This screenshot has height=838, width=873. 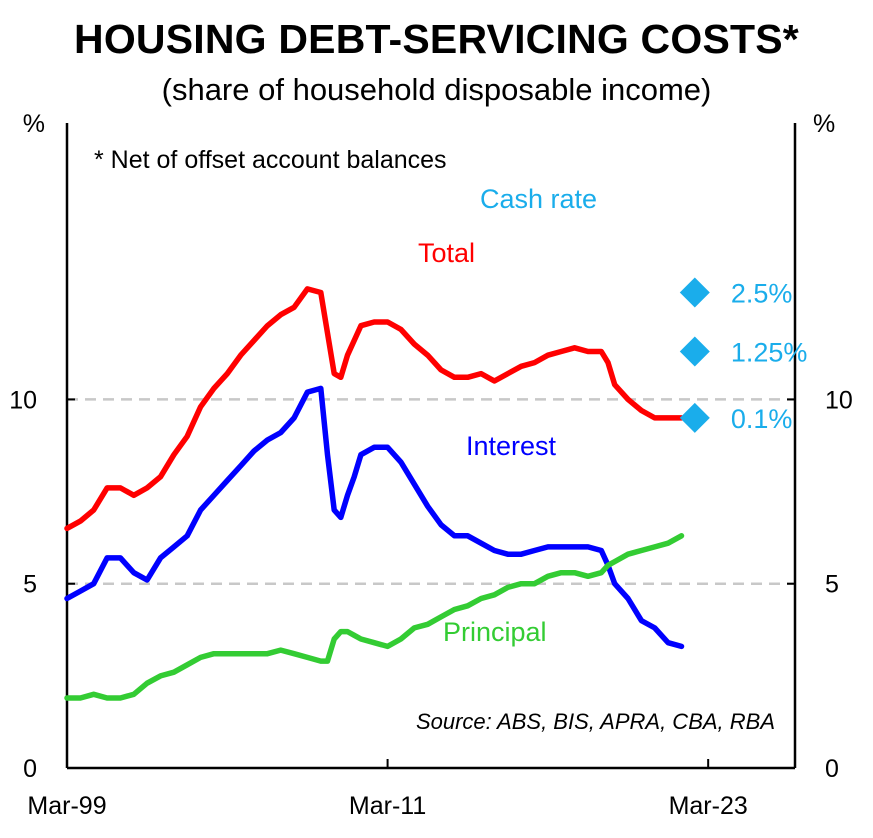 What do you see at coordinates (387, 806) in the screenshot?
I see `x-tick-label: Mar-11` at bounding box center [387, 806].